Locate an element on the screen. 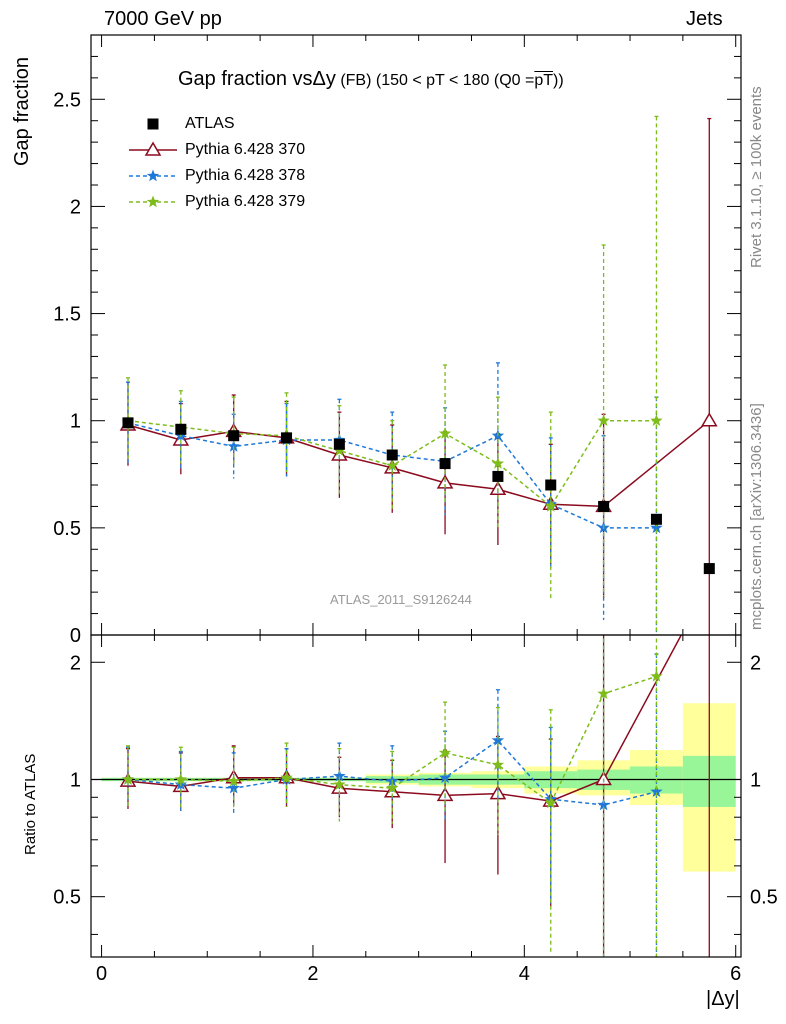  main-y-tick-label: 2.5 is located at coordinates (67, 100).